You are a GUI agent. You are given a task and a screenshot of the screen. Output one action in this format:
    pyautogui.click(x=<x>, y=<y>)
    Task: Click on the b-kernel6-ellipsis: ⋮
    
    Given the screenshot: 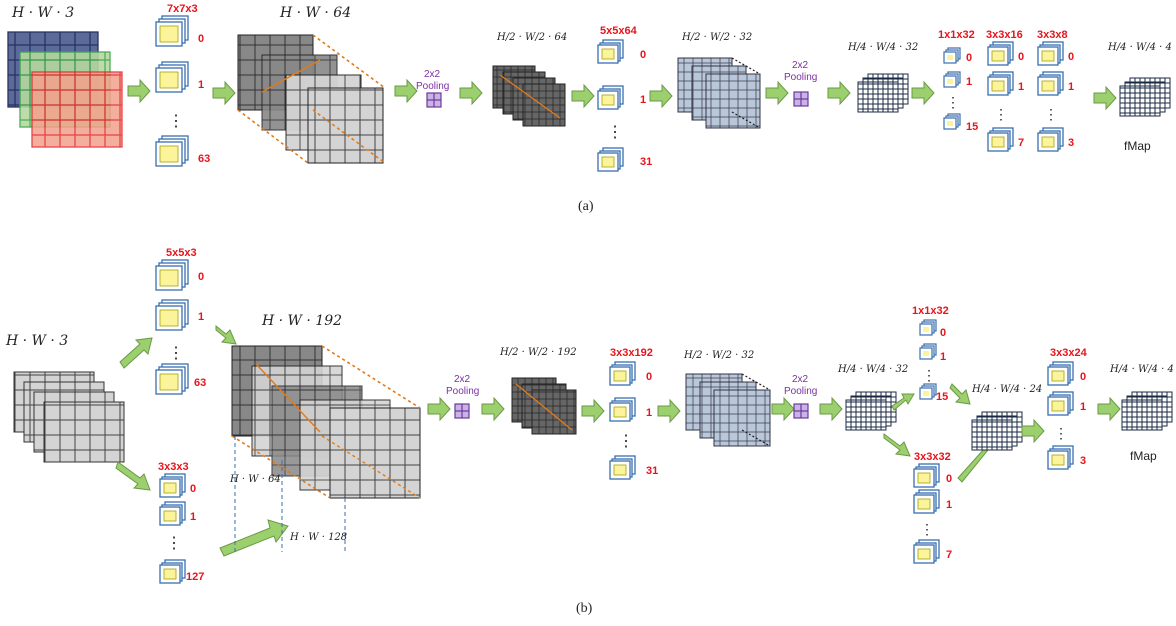 What is the action you would take?
    pyautogui.click(x=1061, y=433)
    